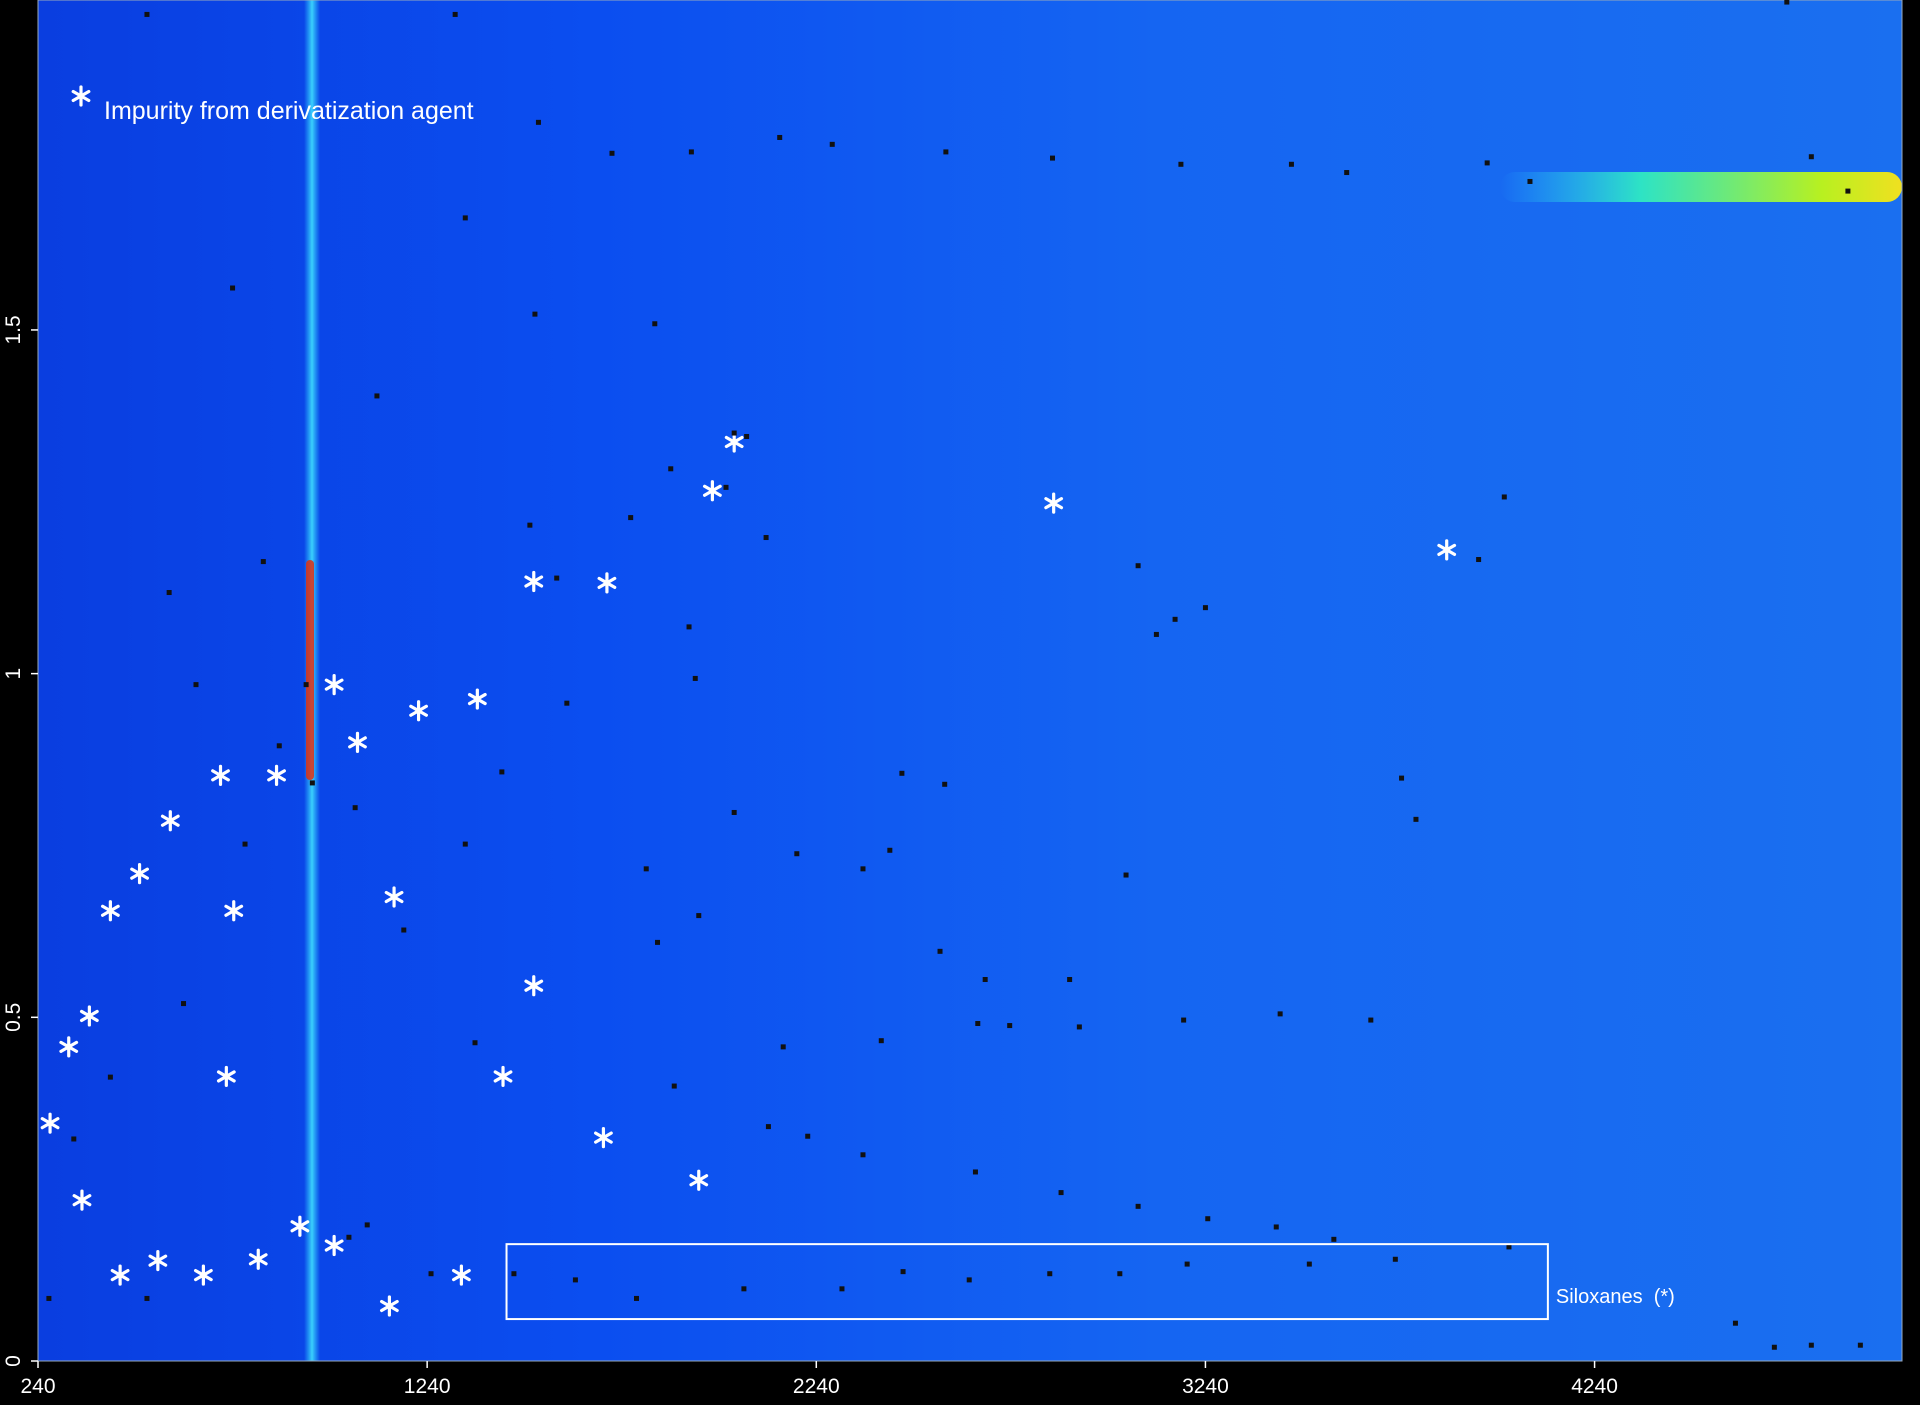 The height and width of the screenshot is (1405, 1920). What do you see at coordinates (816, 1386) in the screenshot?
I see `x-tick-label: 2240` at bounding box center [816, 1386].